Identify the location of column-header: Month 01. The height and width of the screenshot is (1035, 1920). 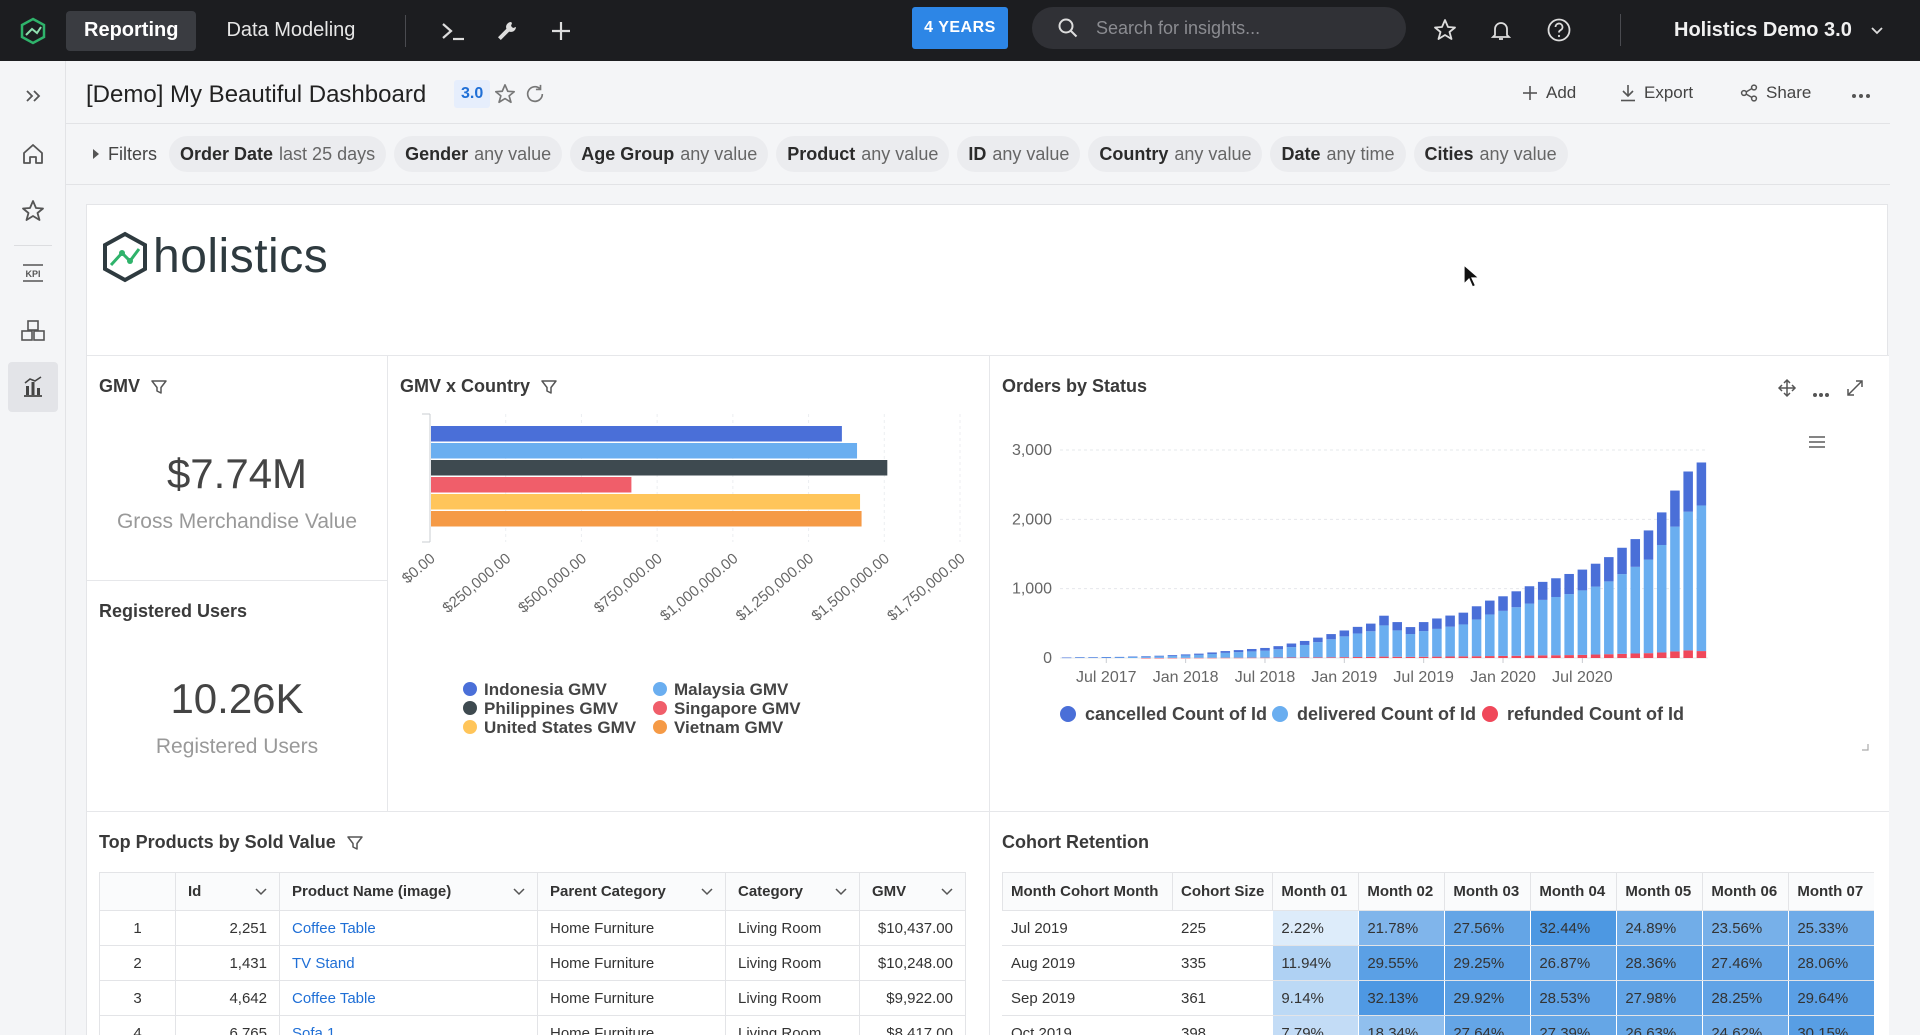
(1316, 891).